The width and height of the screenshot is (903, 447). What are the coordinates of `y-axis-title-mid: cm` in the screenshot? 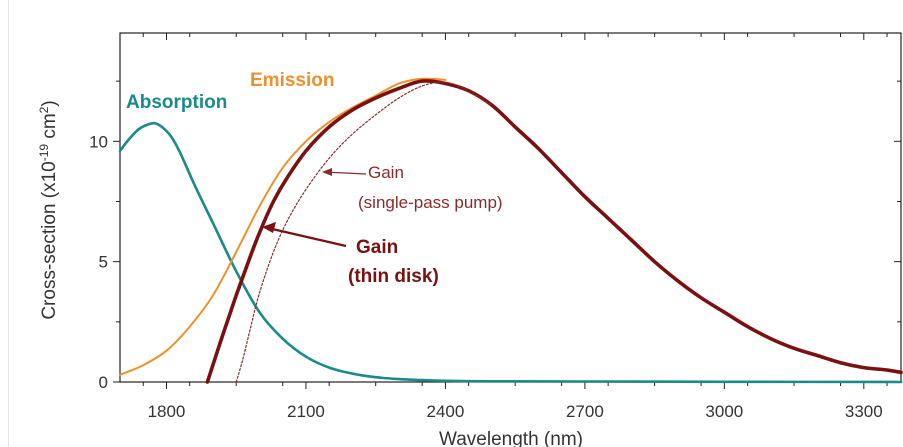 It's located at (49, 128).